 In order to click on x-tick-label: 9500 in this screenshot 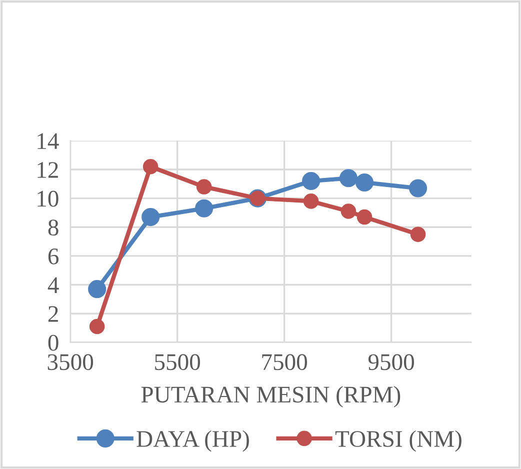, I will do `click(391, 362)`.